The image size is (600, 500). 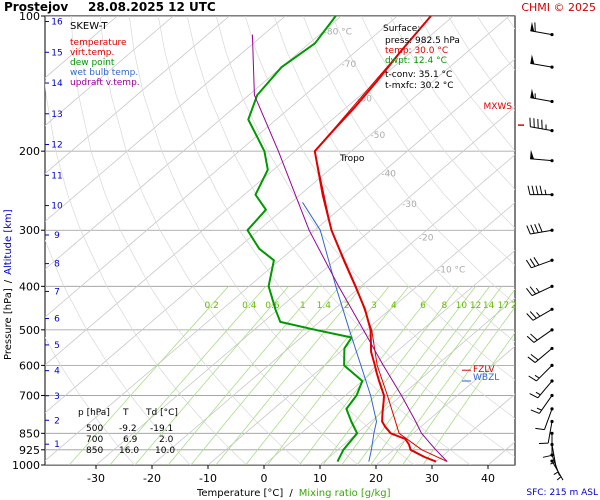 I want to click on x-axis-title: Temperature [°C] / Mixing ratio [g/kg], so click(x=293, y=493).